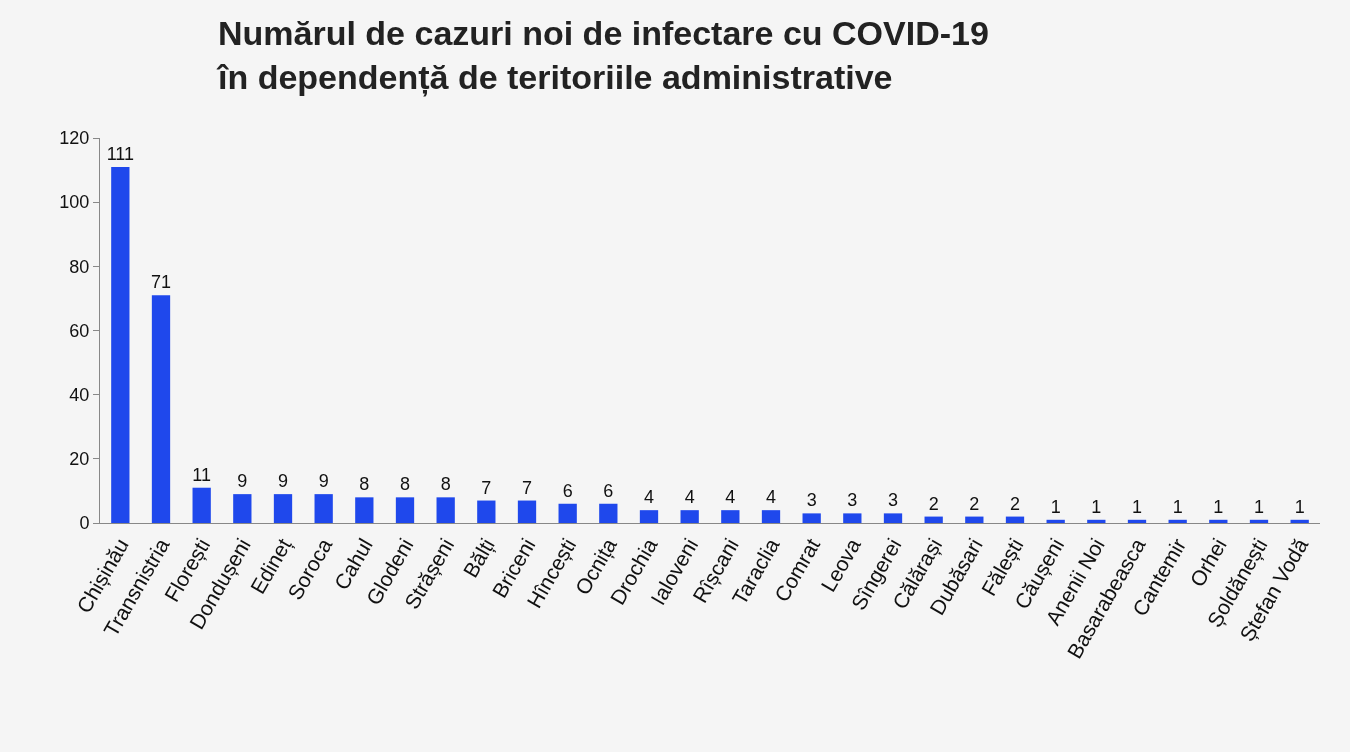  What do you see at coordinates (79, 394) in the screenshot?
I see `y-tick-label: 40` at bounding box center [79, 394].